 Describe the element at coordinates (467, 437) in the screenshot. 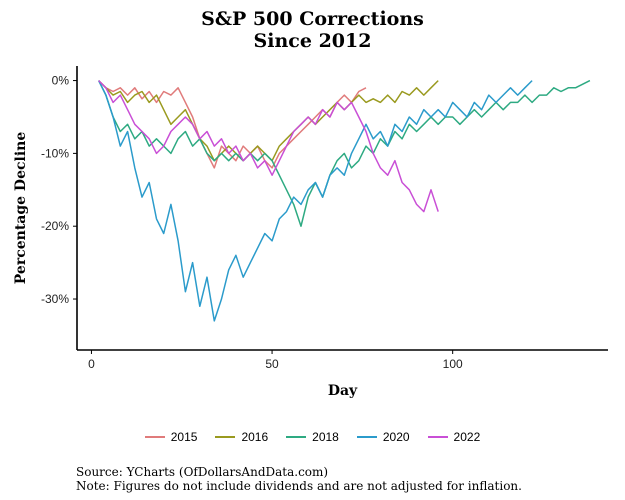

I see `legend-label: 2022` at that location.